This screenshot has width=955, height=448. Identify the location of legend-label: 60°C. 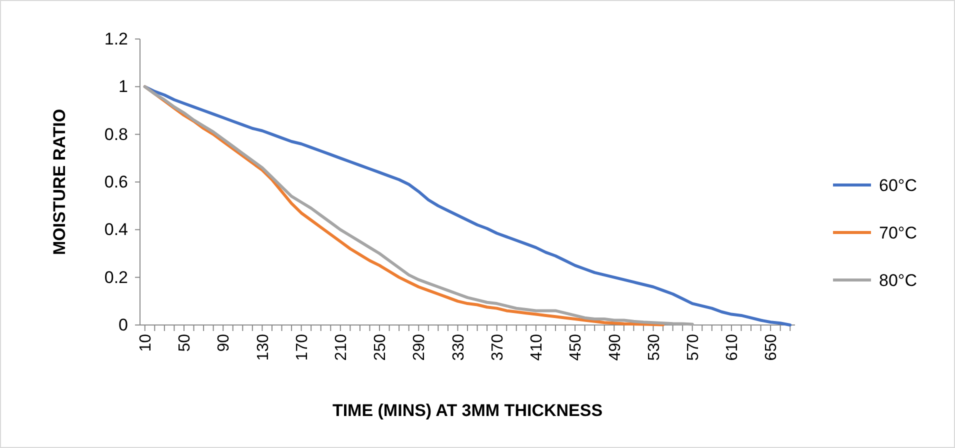
(898, 185).